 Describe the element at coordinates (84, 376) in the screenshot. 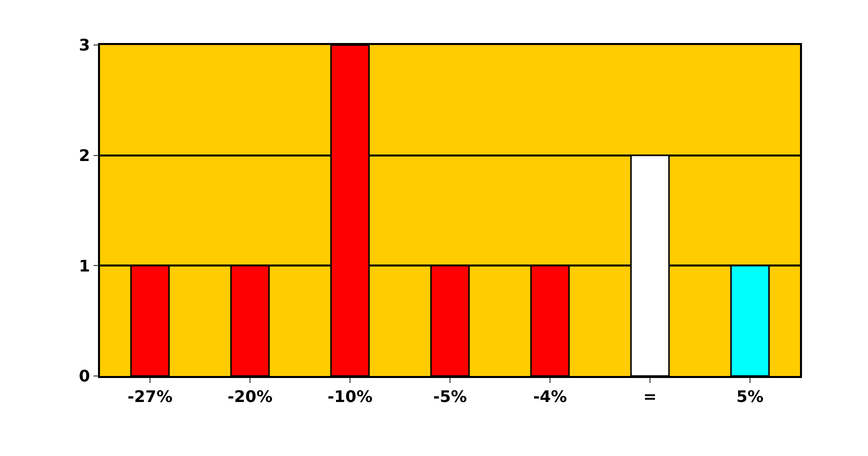

I see `y-tick-label: 0` at that location.